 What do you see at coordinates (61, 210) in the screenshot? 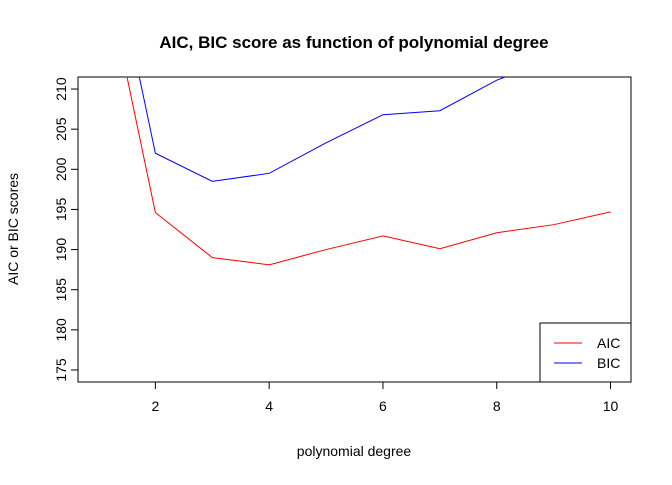
I see `y-tick-label: 195` at bounding box center [61, 210].